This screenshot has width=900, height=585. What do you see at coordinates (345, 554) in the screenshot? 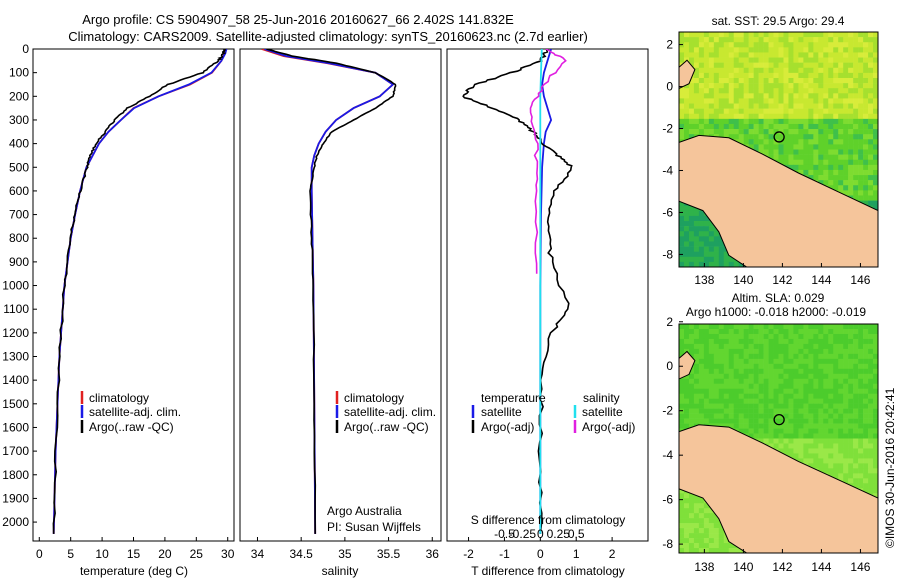
I see `x-tick-label: 35` at bounding box center [345, 554].